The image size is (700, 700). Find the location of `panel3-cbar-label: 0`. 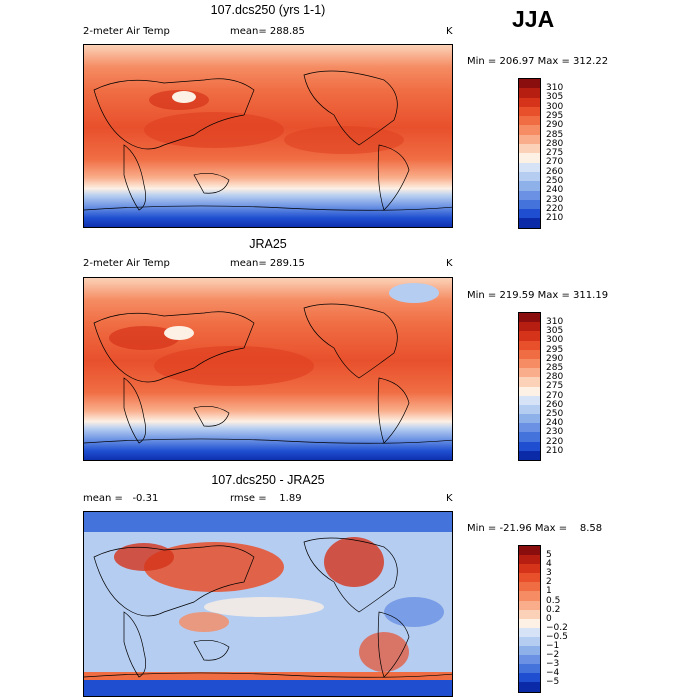

panel3-cbar-label: 0 is located at coordinates (549, 618).